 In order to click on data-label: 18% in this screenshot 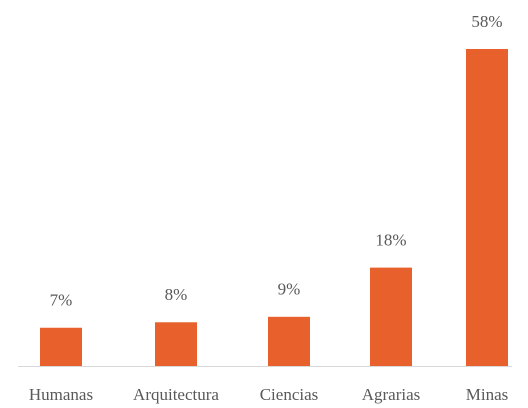, I will do `click(390, 240)`.